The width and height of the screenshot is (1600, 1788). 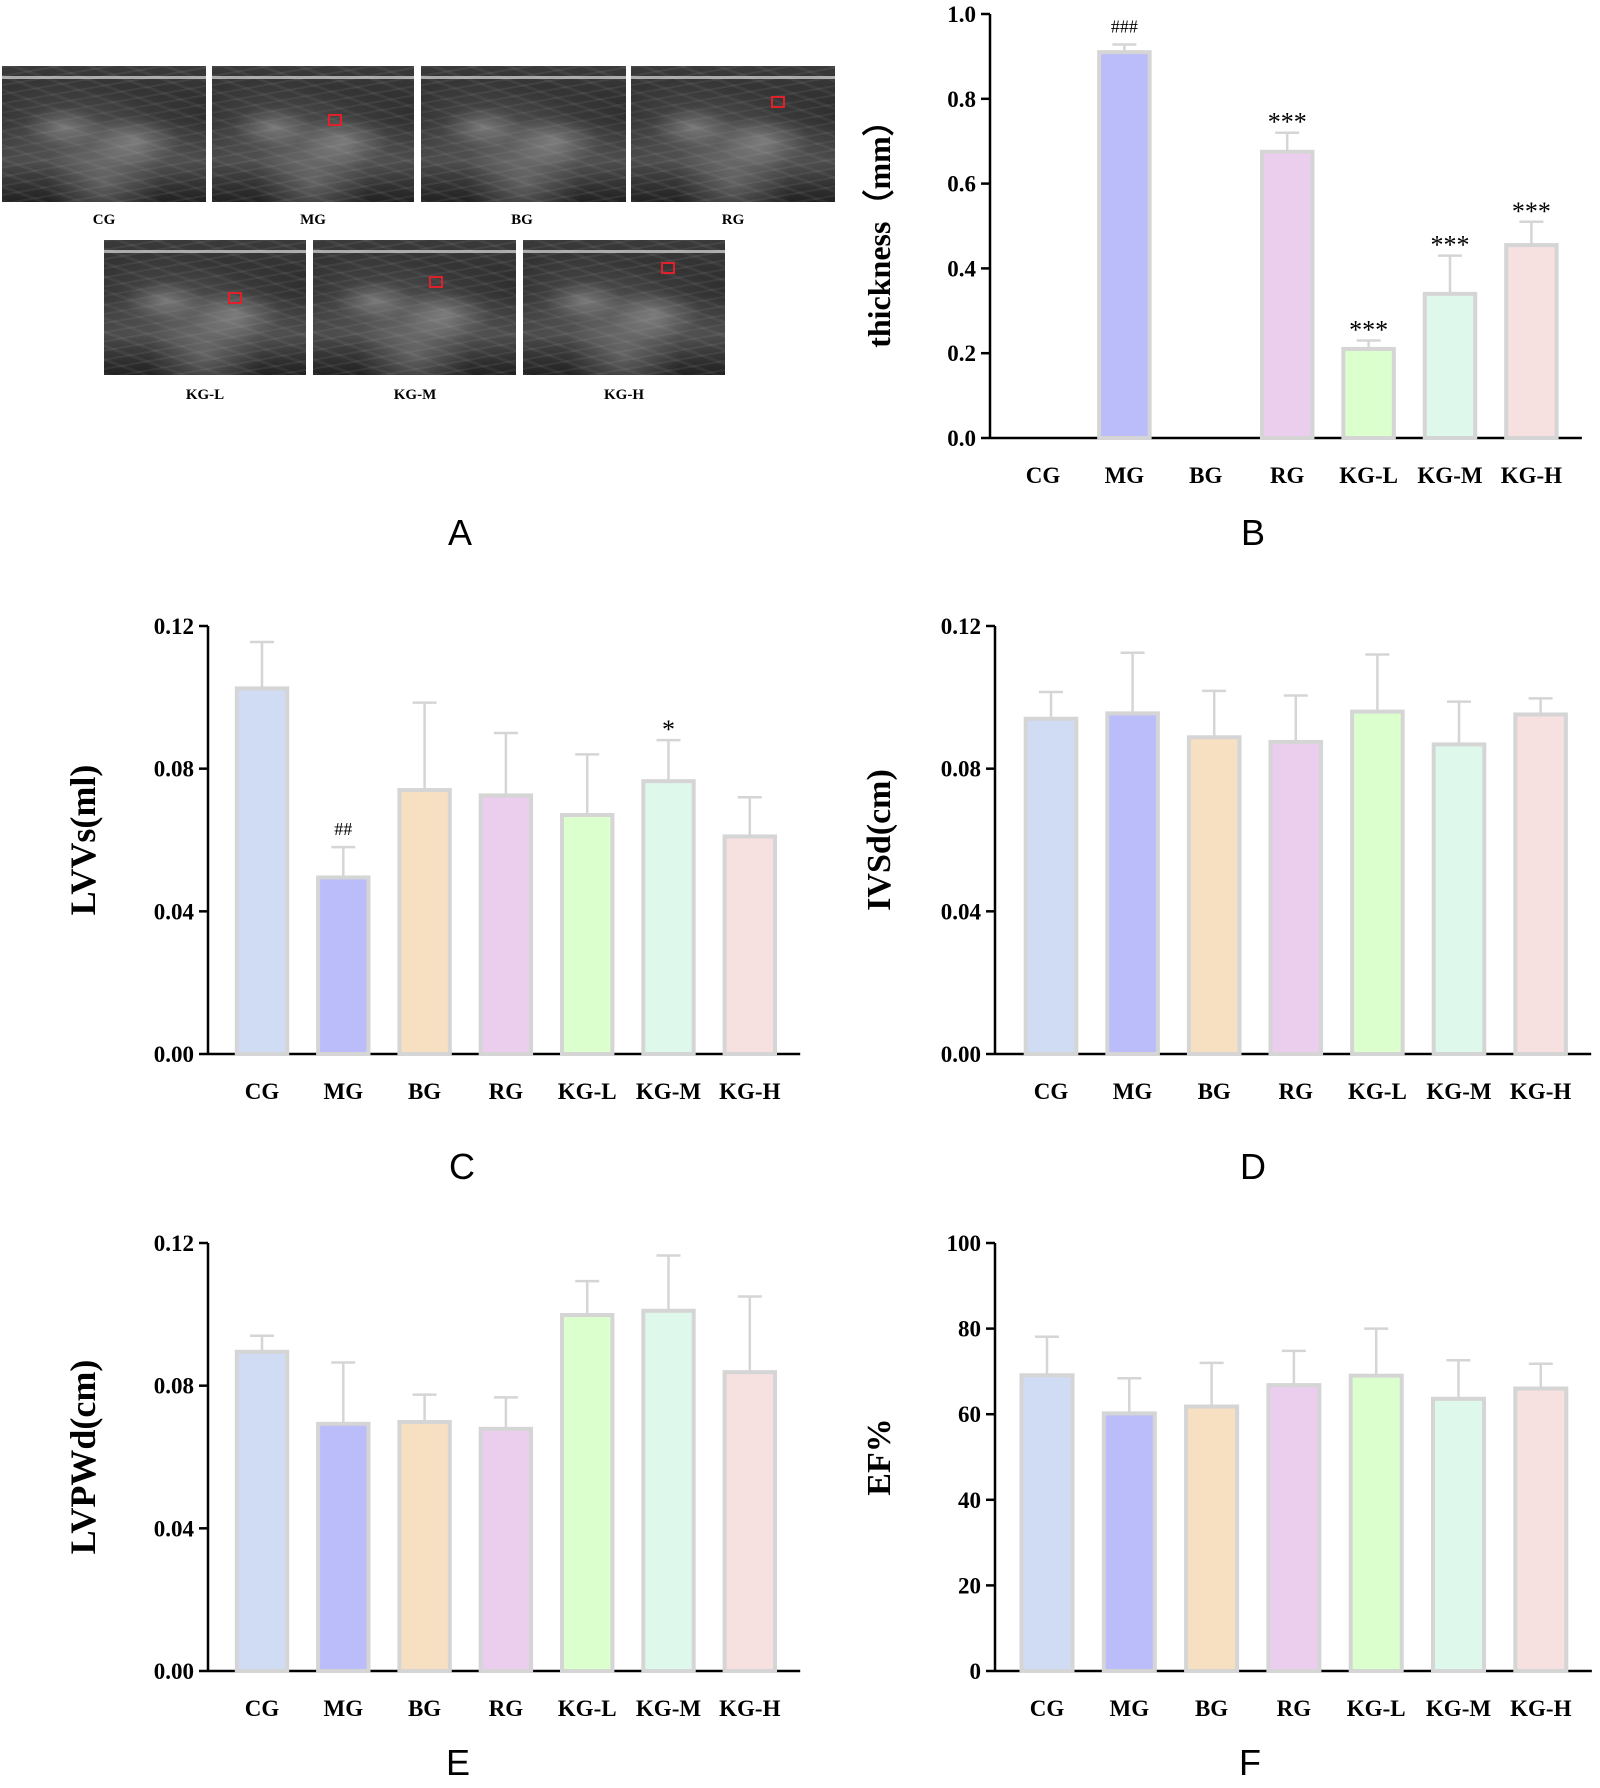 What do you see at coordinates (1531, 341) in the screenshot?
I see `chart-b-bar-kg-h` at bounding box center [1531, 341].